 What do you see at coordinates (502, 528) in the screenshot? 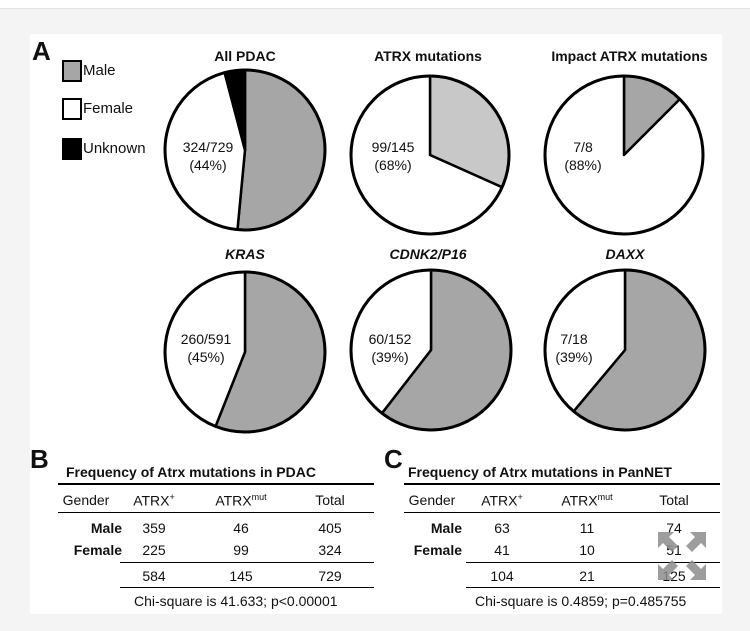
I see `table-pannet-row-male-atrx: 63` at bounding box center [502, 528].